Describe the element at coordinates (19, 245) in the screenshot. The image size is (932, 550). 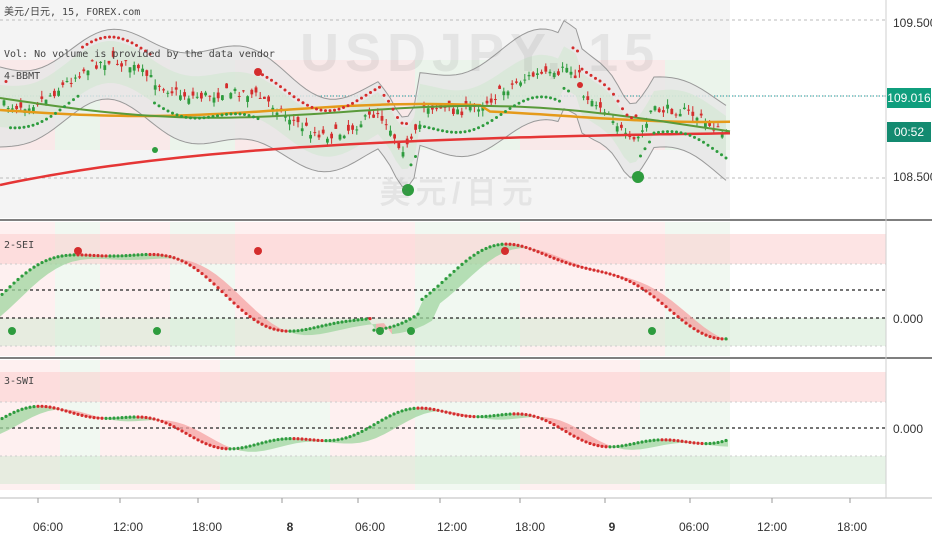
I see `indicator-label-sei: 2-SEI` at that location.